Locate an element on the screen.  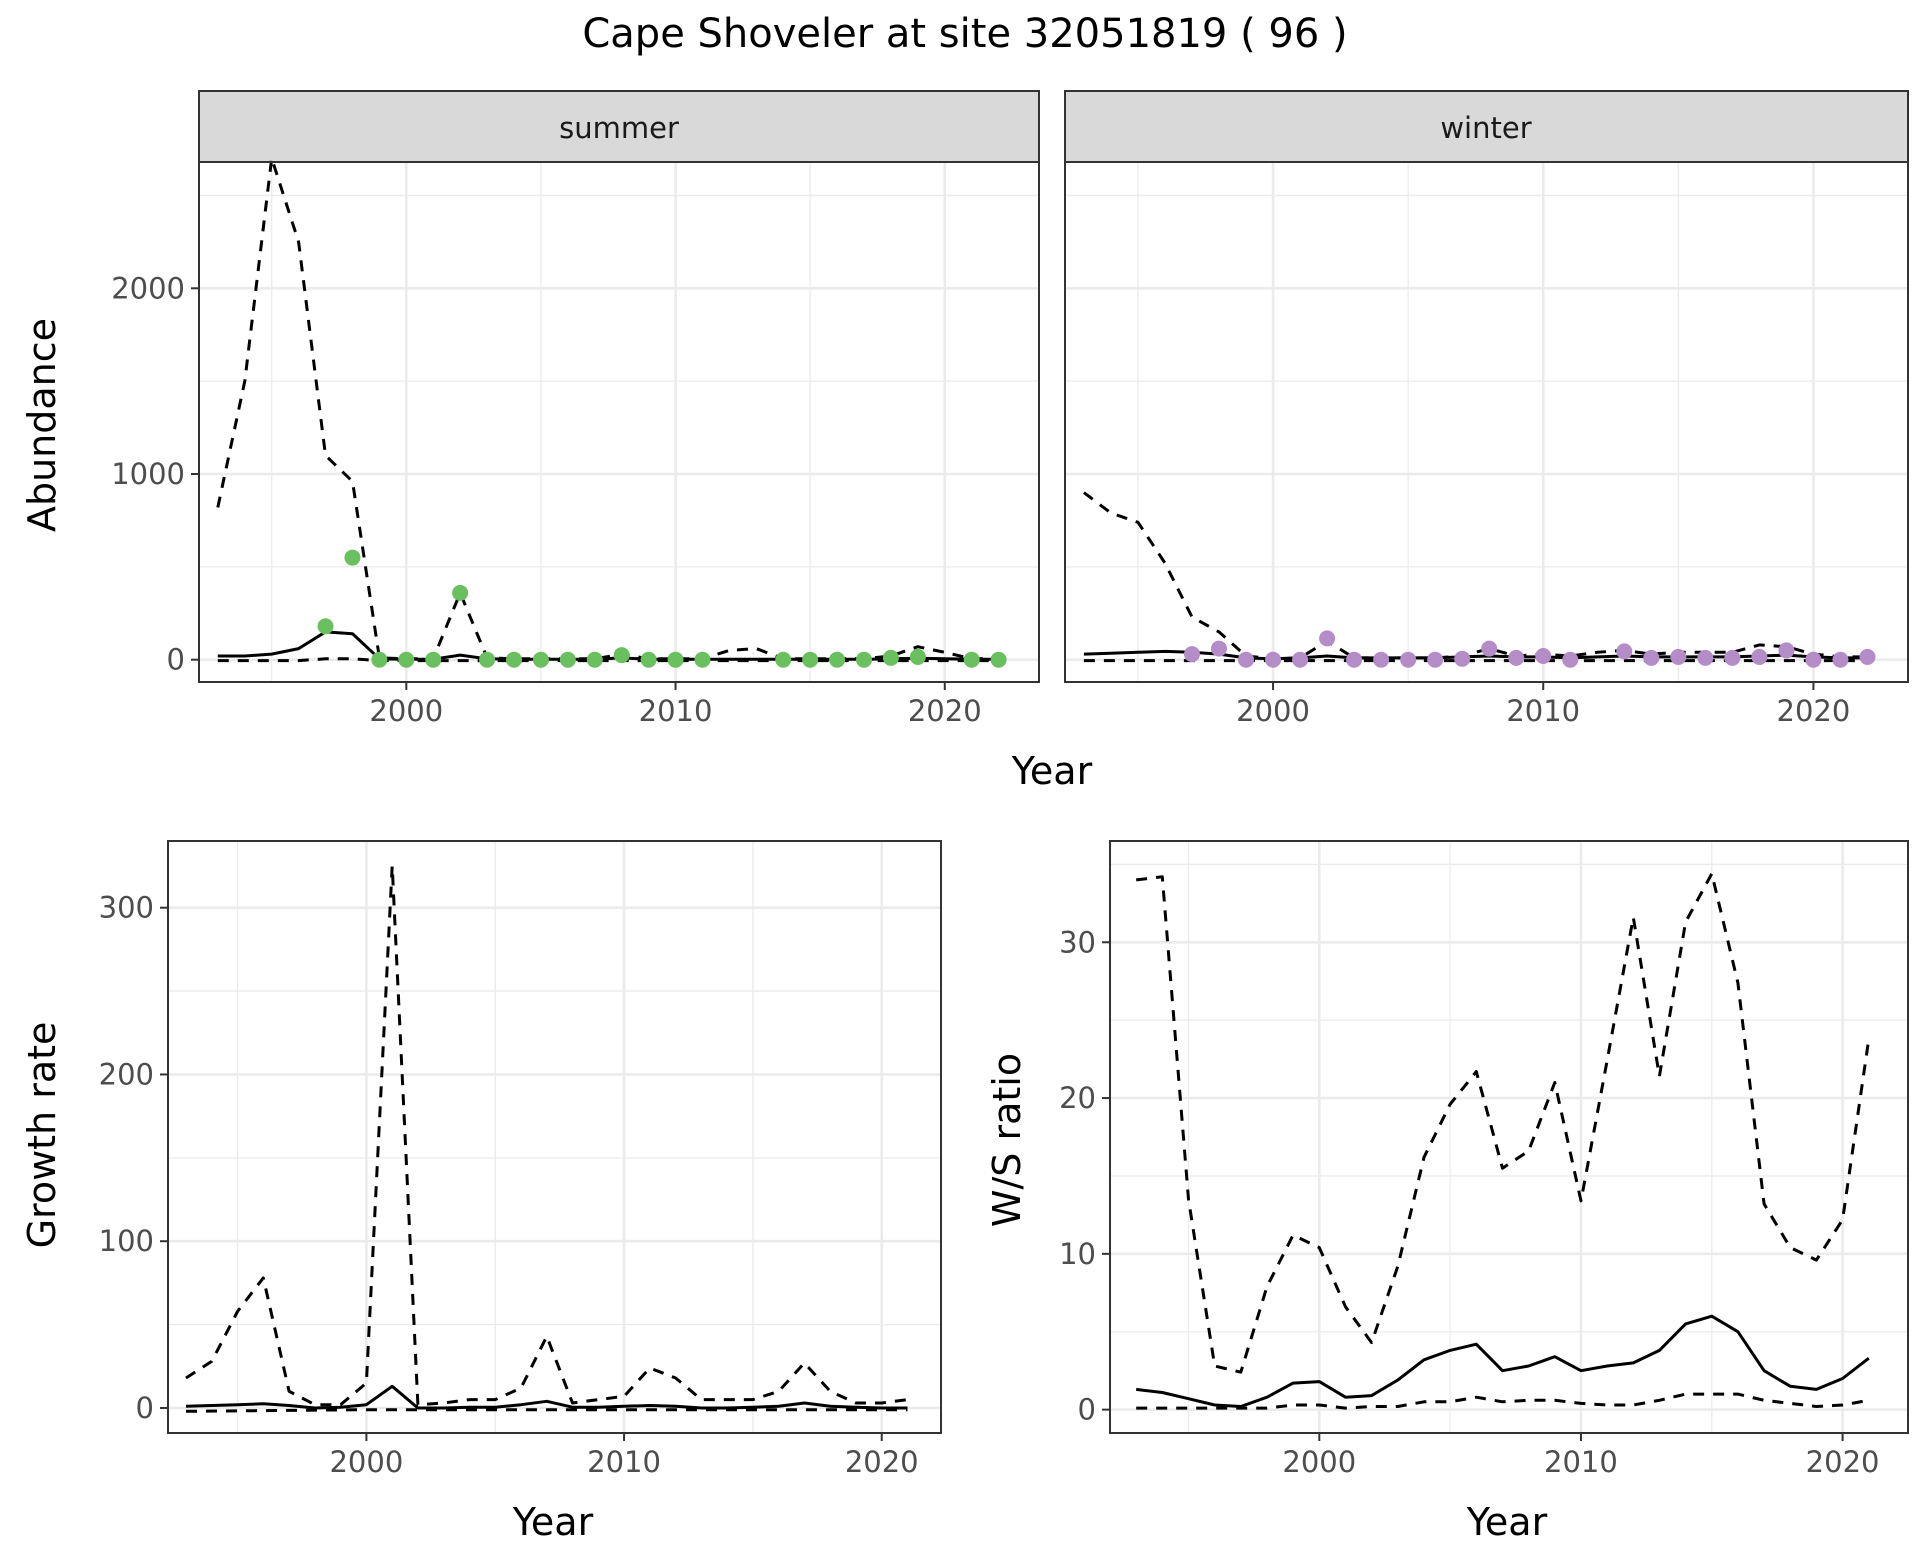
y-tick-label: 10 is located at coordinates (1077, 1254).